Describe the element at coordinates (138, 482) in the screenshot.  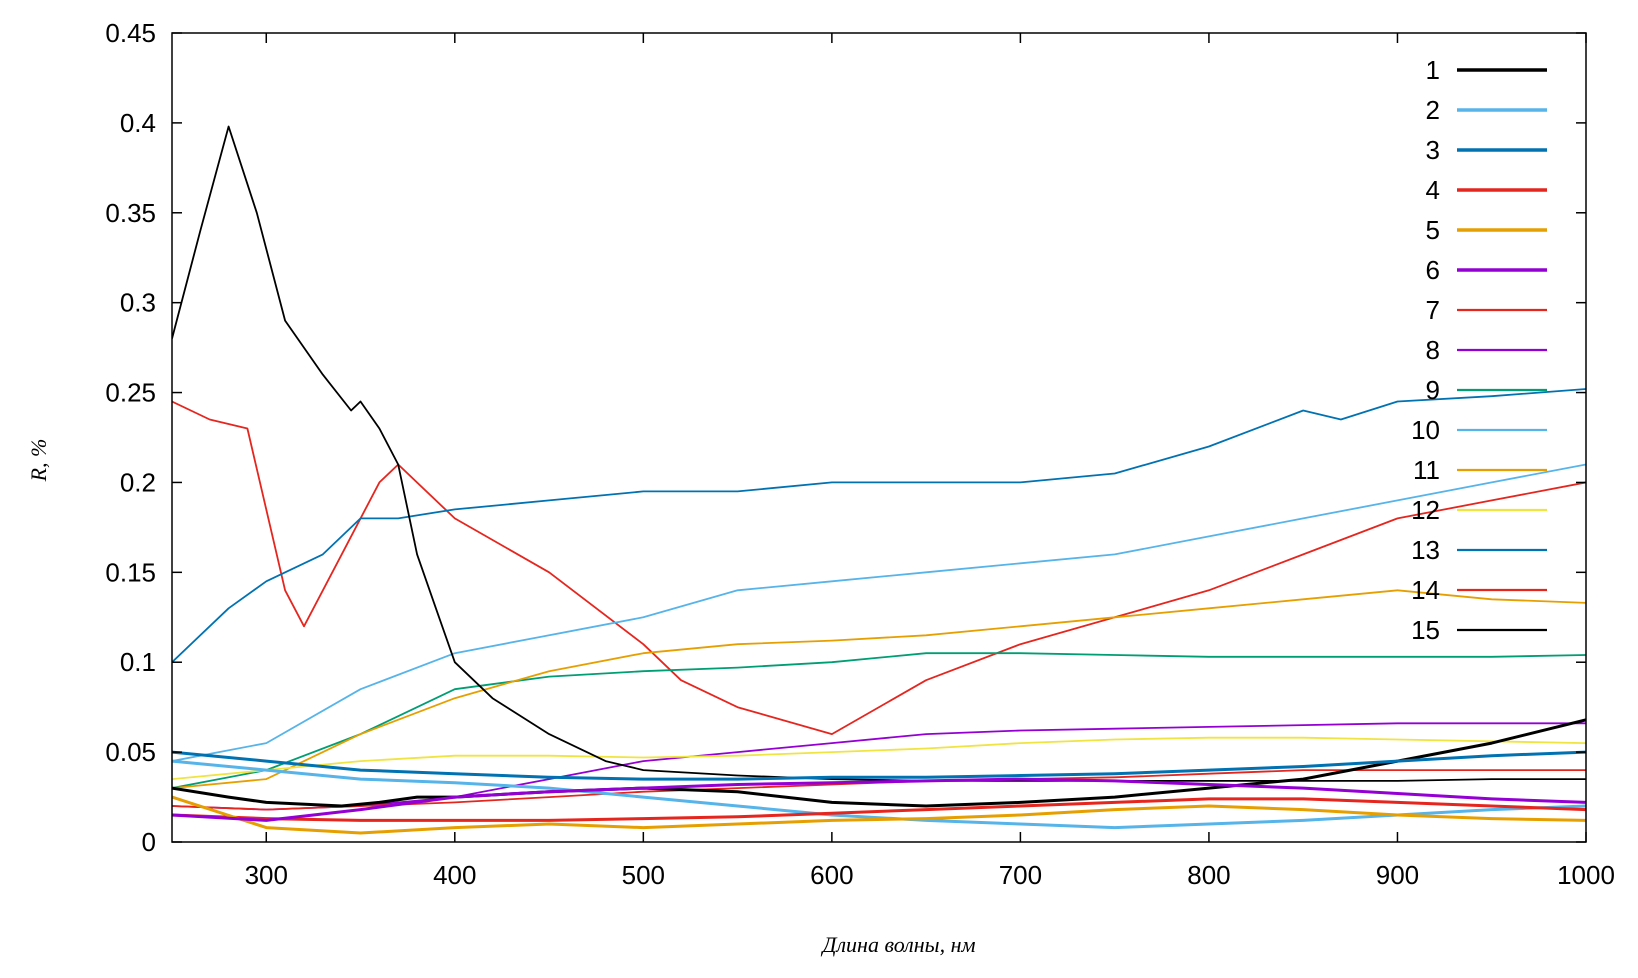
I see `y-tick-label: 0.2` at that location.